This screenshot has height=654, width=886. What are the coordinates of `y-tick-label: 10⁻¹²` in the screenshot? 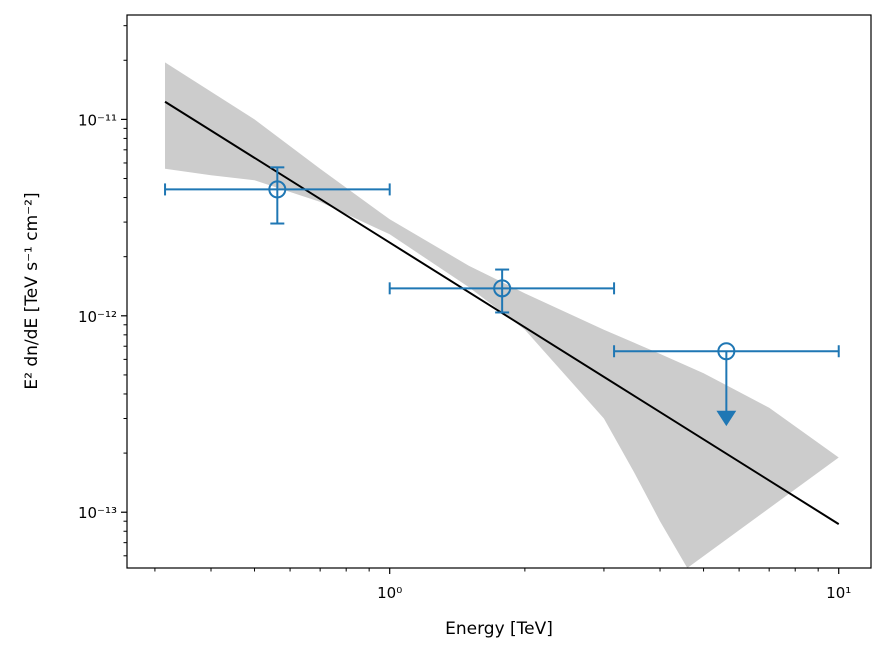 It's located at (97, 317).